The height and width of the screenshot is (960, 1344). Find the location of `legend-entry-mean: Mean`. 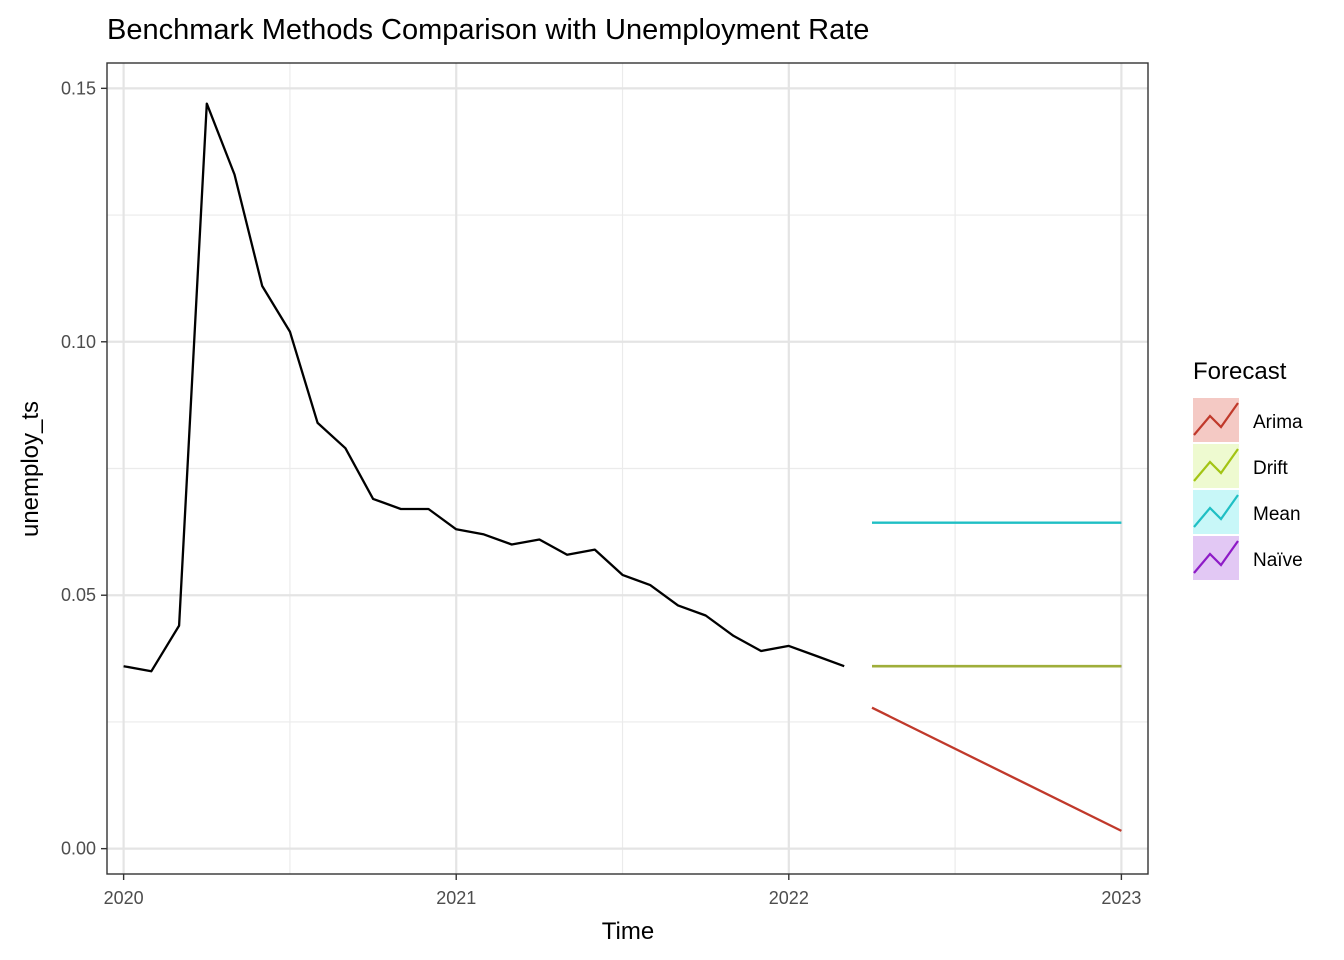

legend-entry-mean: Mean is located at coordinates (1247, 512).